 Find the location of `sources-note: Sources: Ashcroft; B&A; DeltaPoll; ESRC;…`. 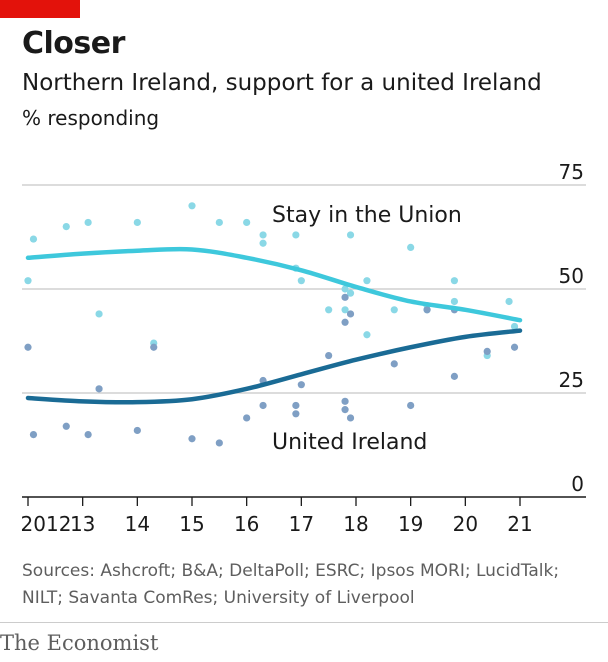

sources-note: Sources: Ashcroft; B&A; DeltaPoll; ESRC;… is located at coordinates (291, 584).